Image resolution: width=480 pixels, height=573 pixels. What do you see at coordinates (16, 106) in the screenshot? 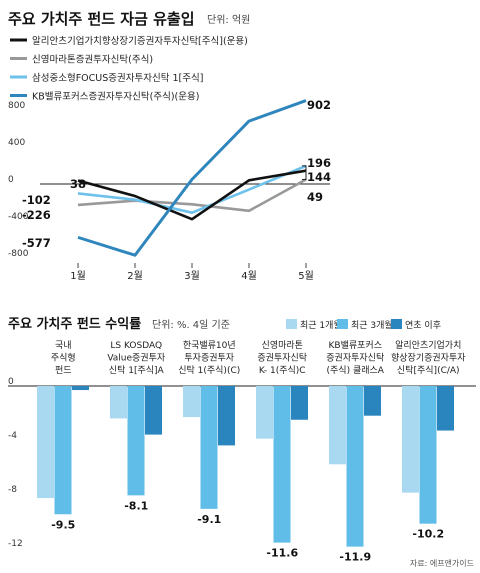
I see `y-tick-label: 800` at bounding box center [16, 106].